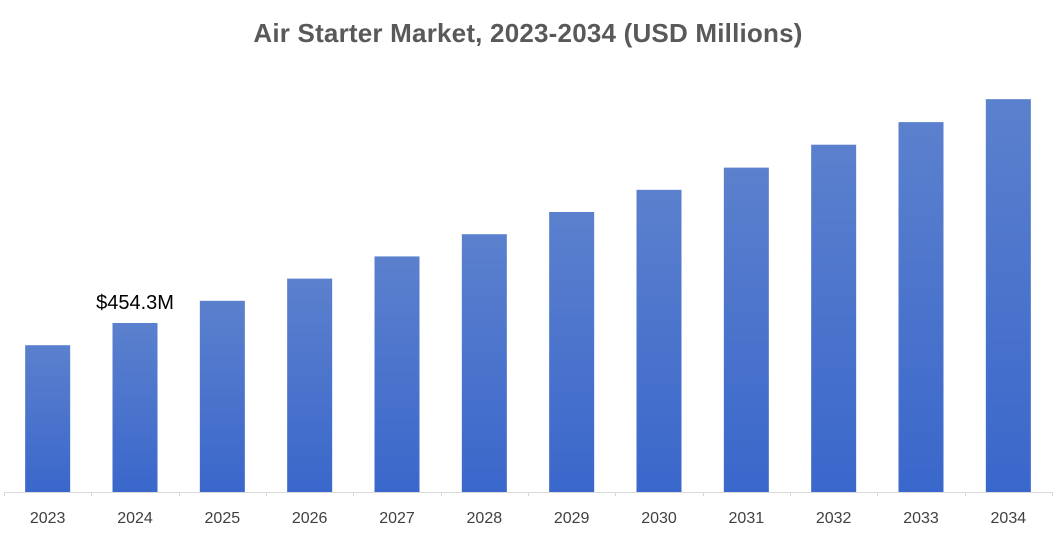  I want to click on x-tick-label: 2030, so click(659, 518).